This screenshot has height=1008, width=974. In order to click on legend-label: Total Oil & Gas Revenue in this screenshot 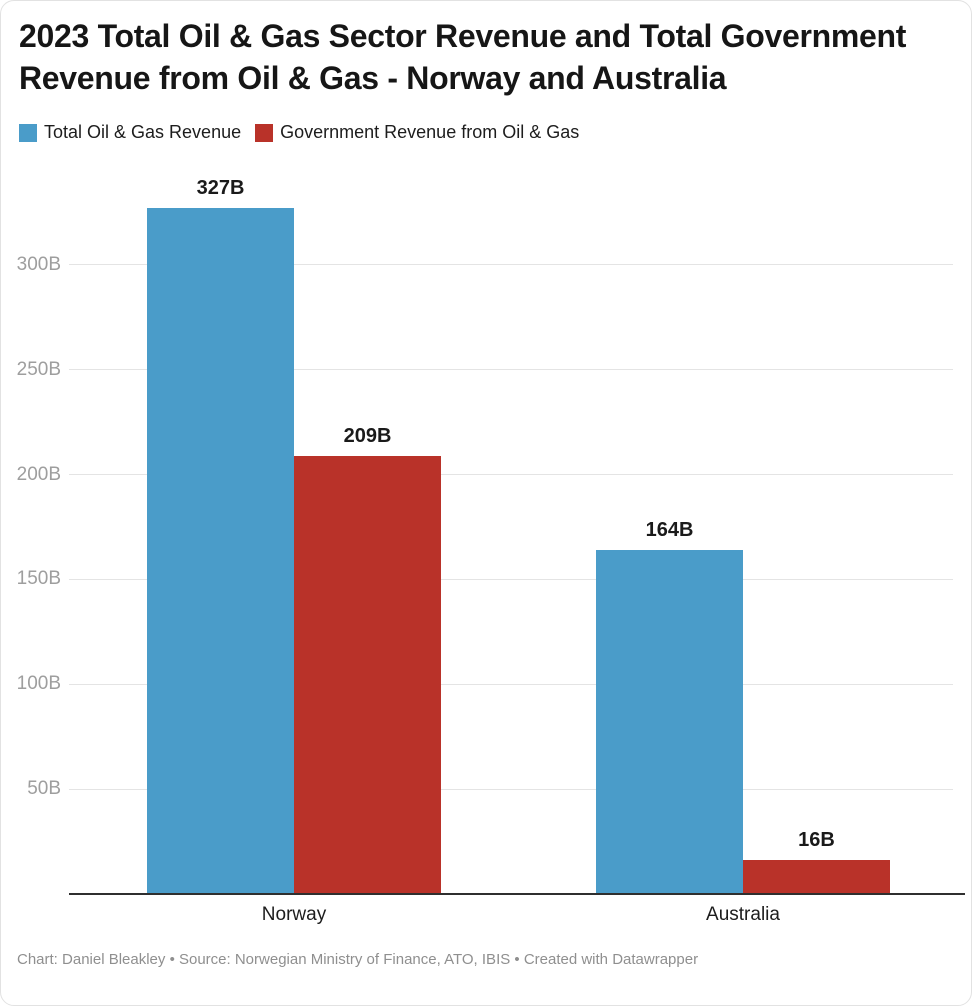, I will do `click(143, 132)`.